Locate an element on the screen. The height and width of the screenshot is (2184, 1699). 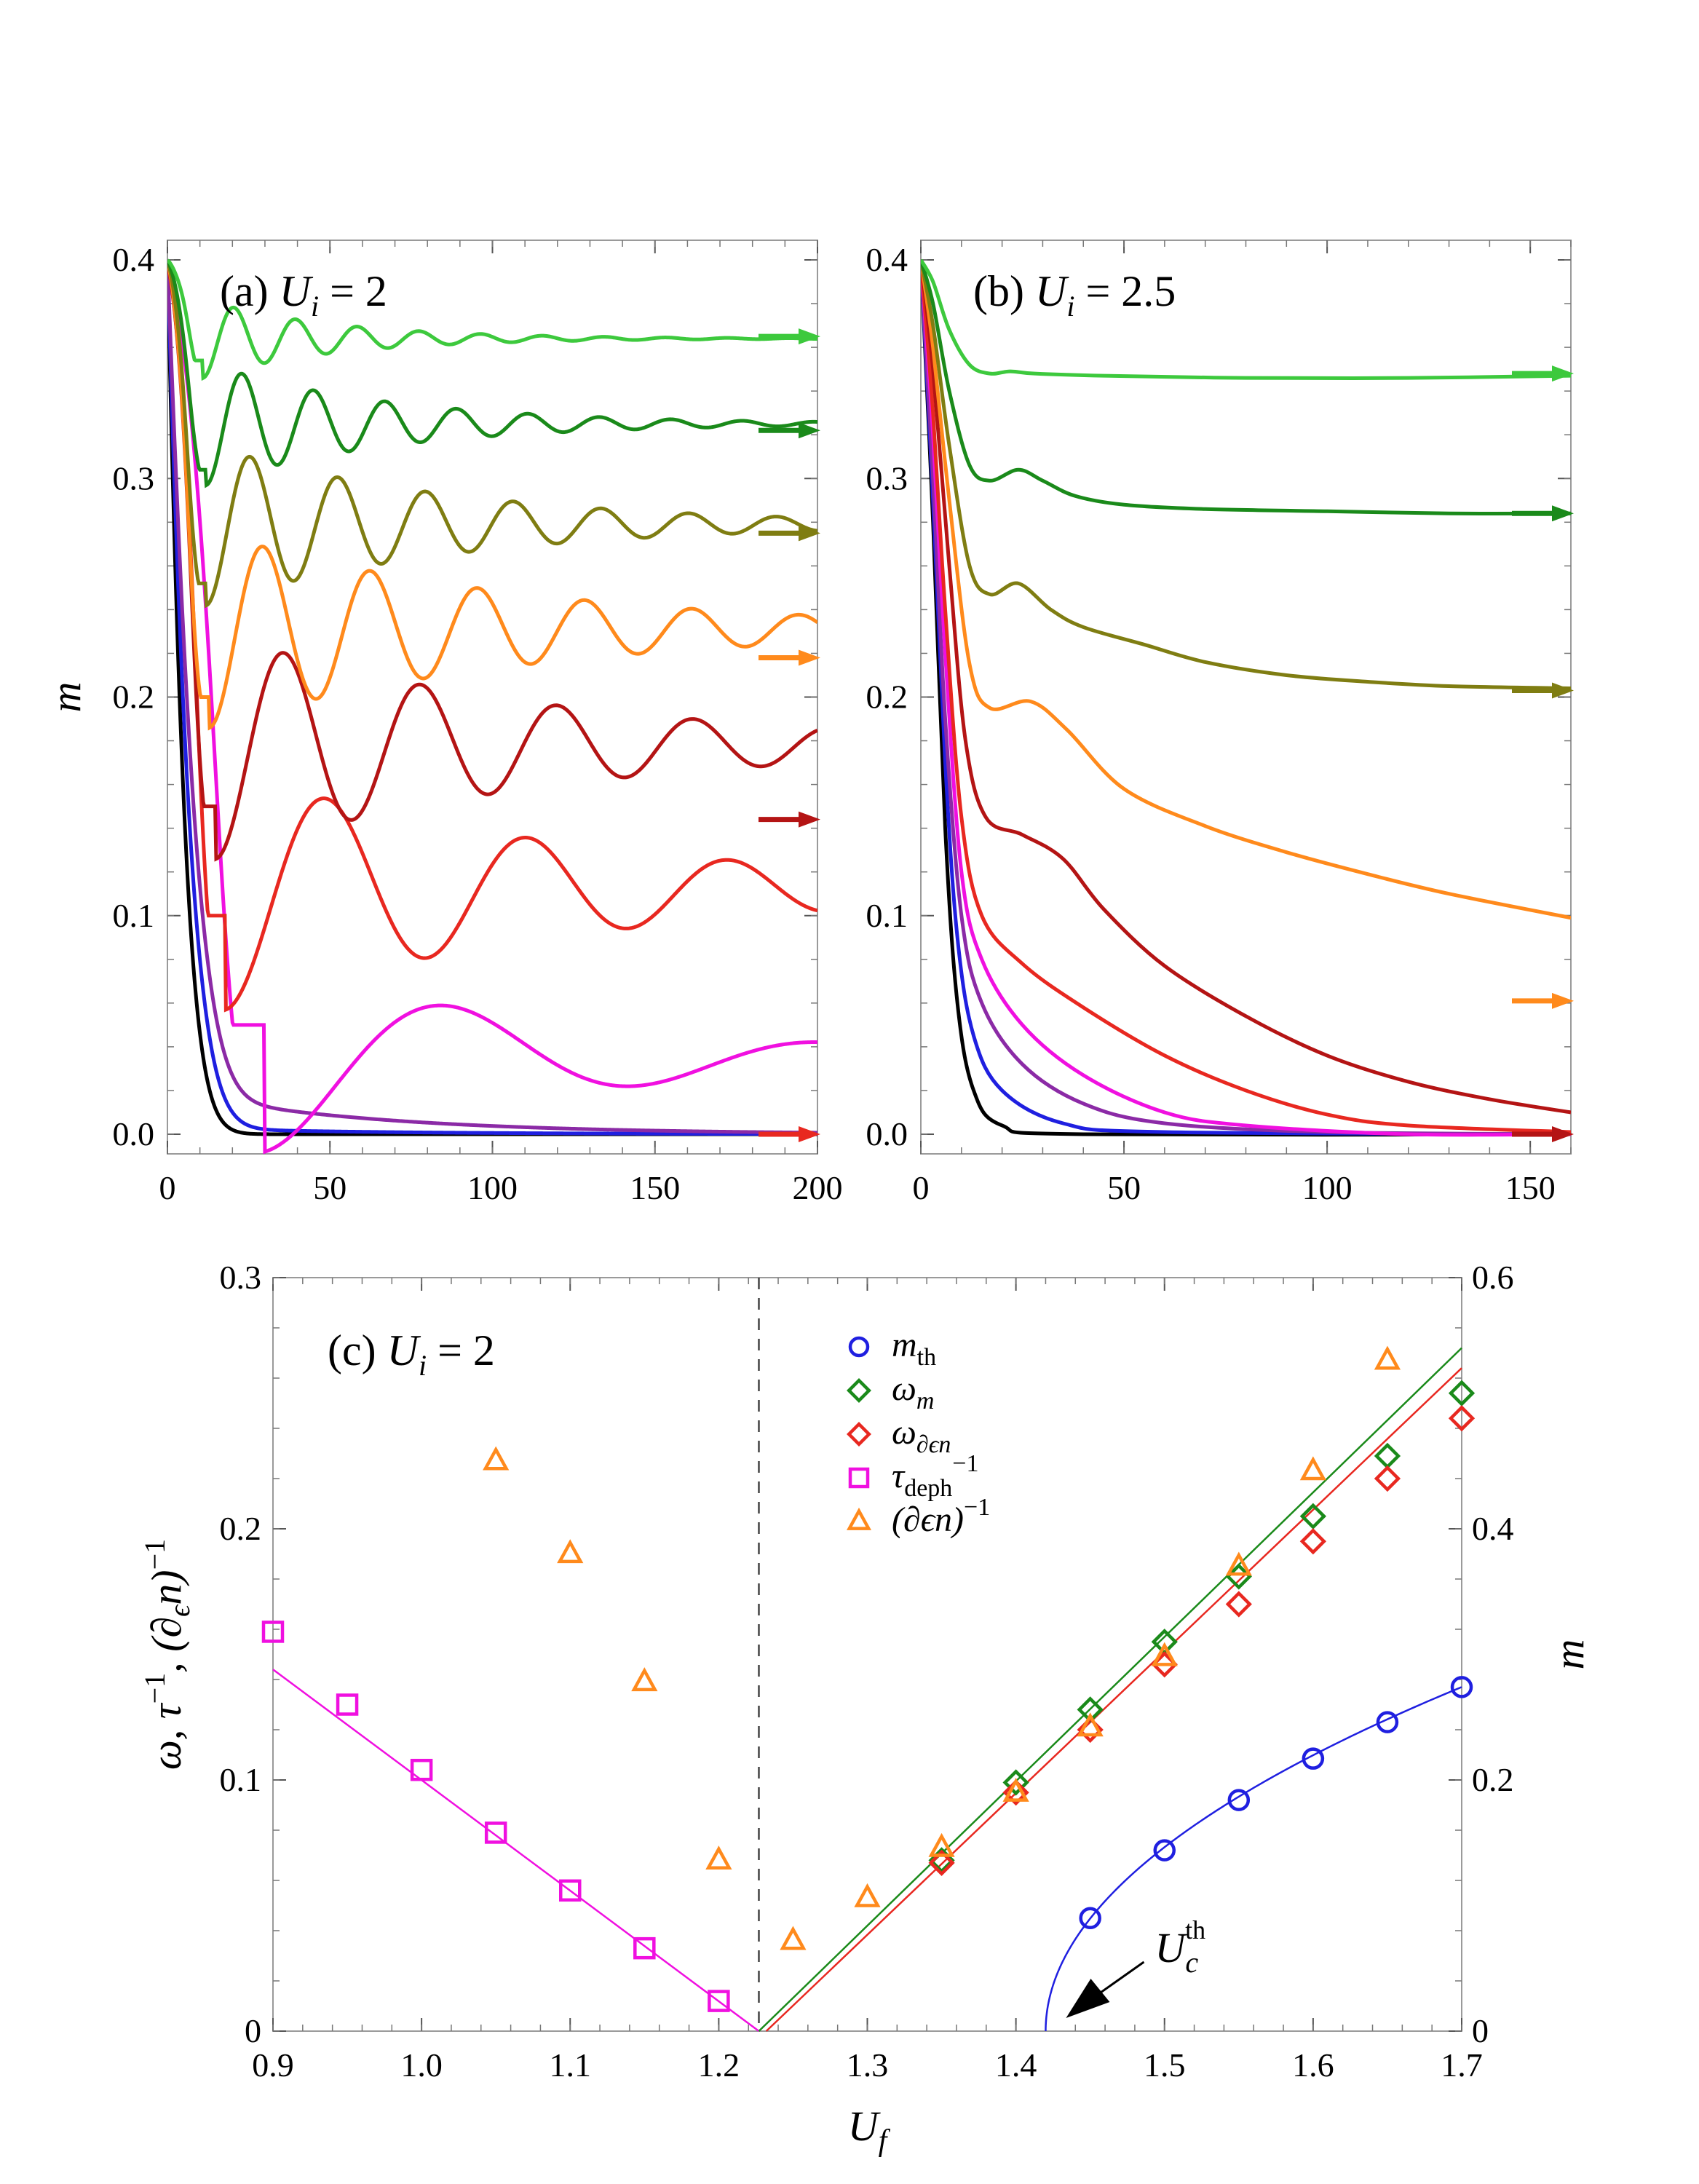
m-th-fit-curve is located at coordinates (1253, 1859).